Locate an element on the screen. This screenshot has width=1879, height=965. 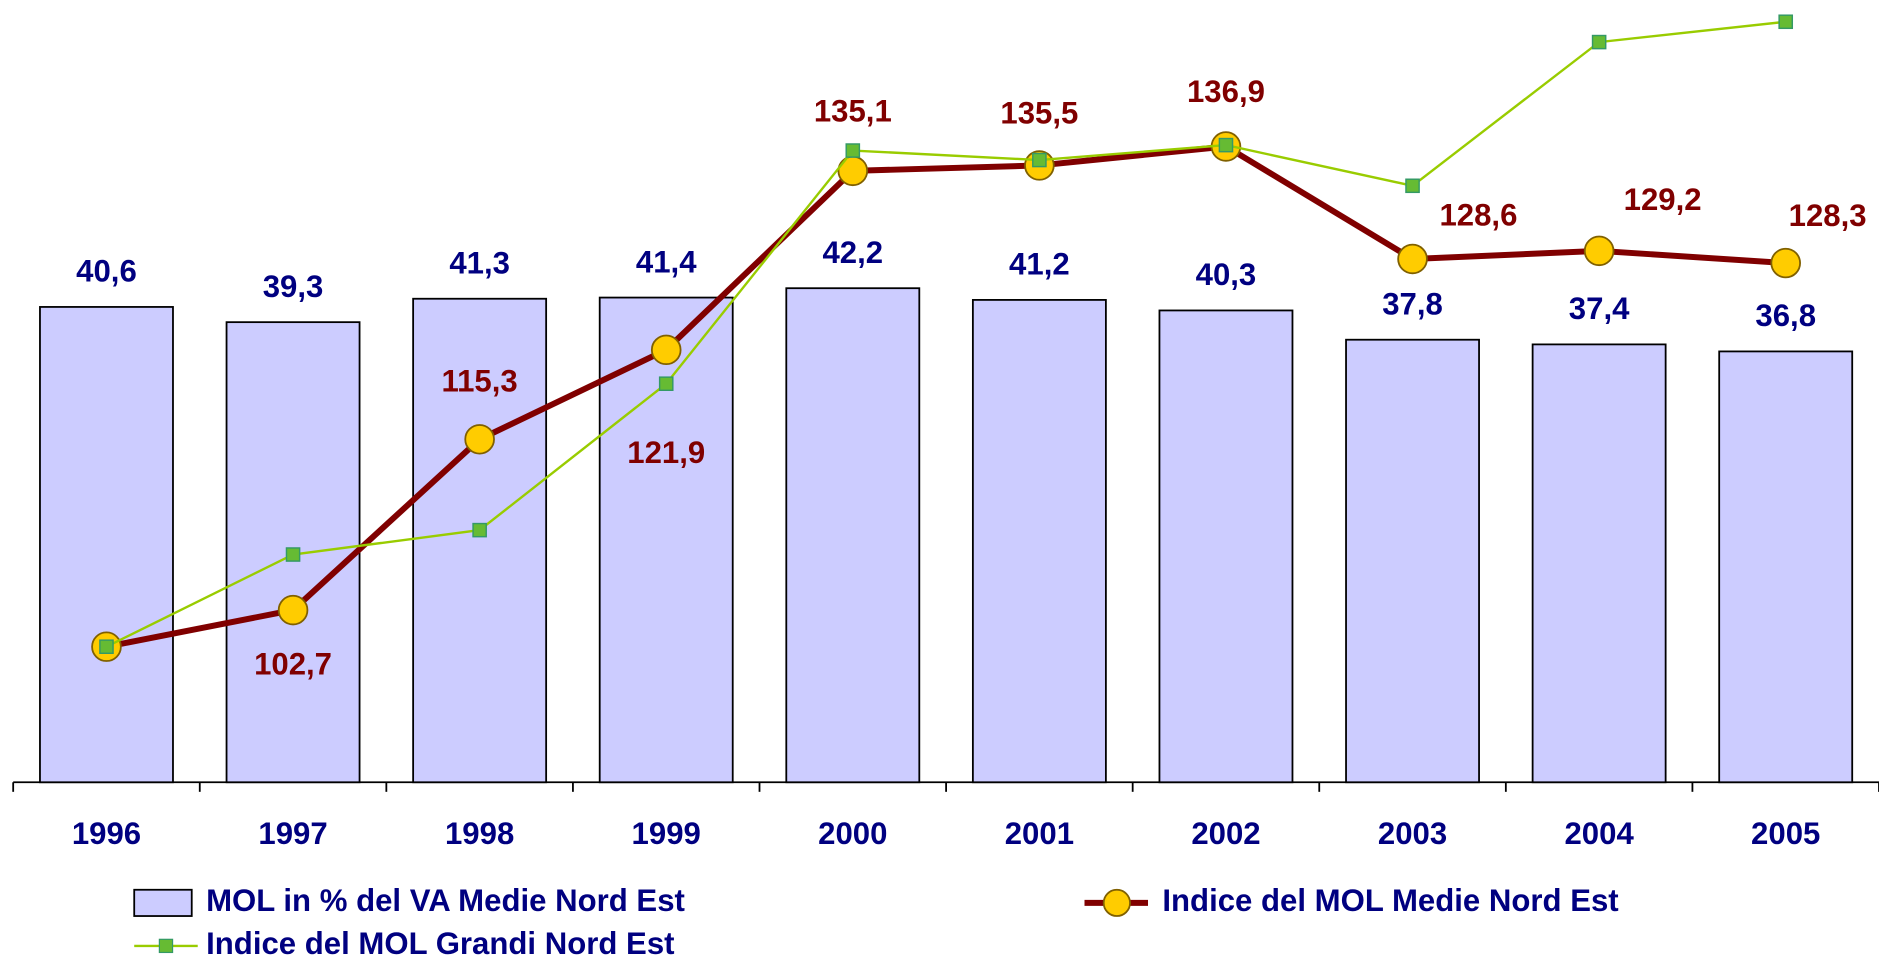
line-label: 136,9 is located at coordinates (1226, 91).